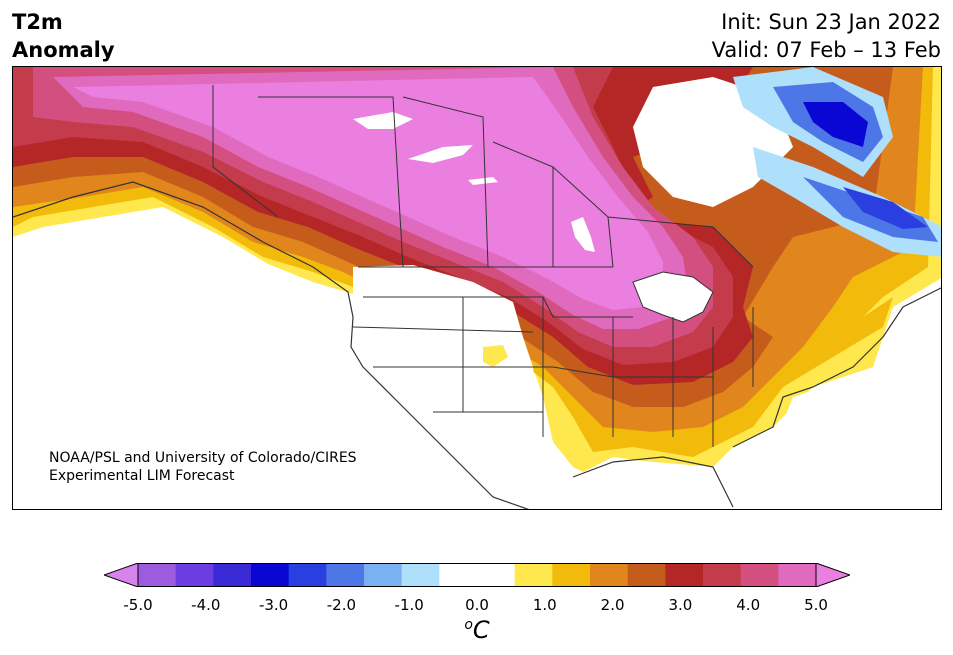 This screenshot has width=953, height=655. What do you see at coordinates (440, 154) in the screenshot?
I see `lake-great-slave` at bounding box center [440, 154].